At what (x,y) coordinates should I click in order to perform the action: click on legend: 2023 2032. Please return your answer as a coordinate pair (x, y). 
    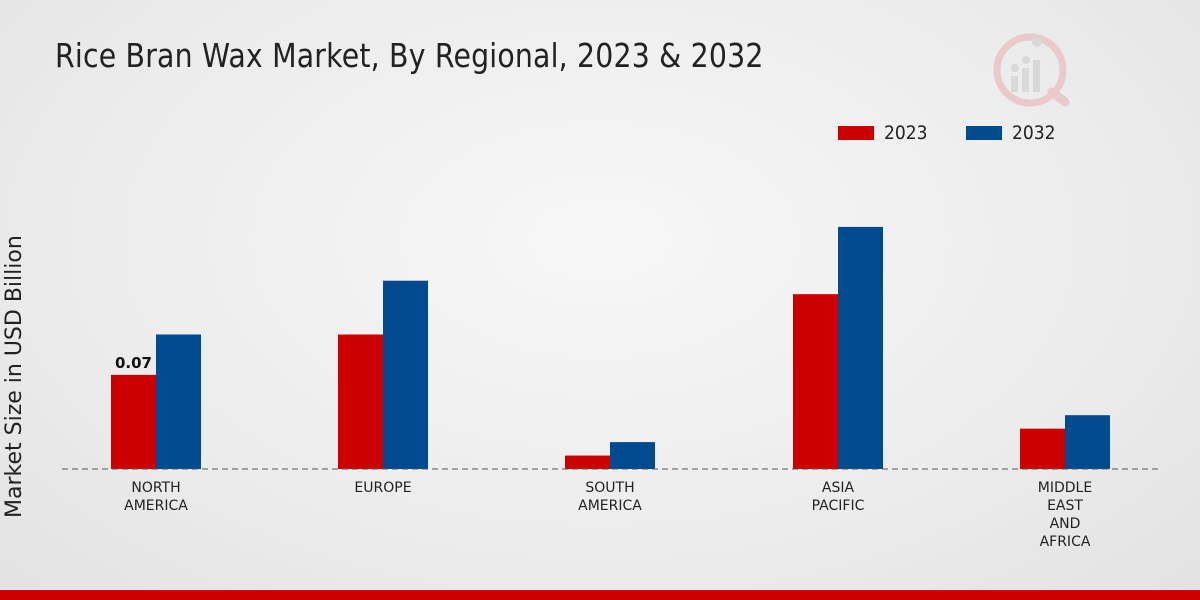
    Looking at the image, I should click on (966, 133).